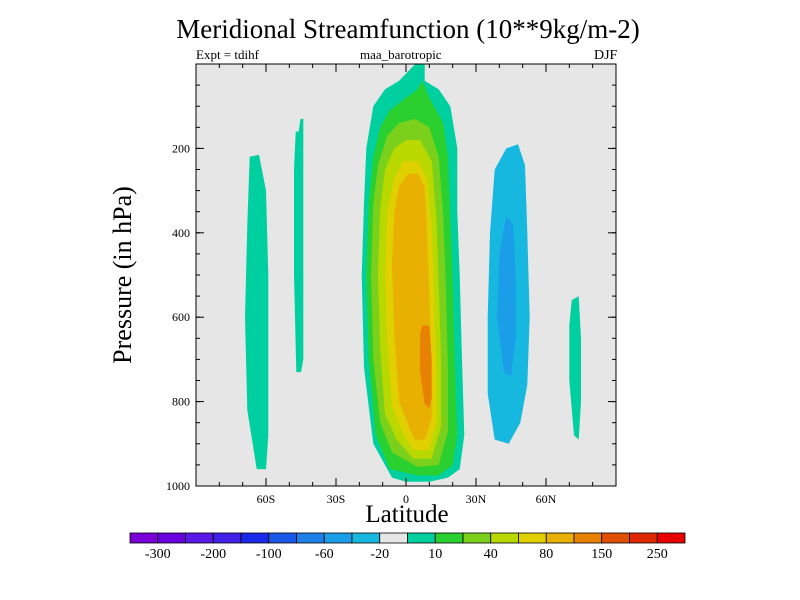 The height and width of the screenshot is (600, 800). I want to click on colorbar-label: -300, so click(158, 554).